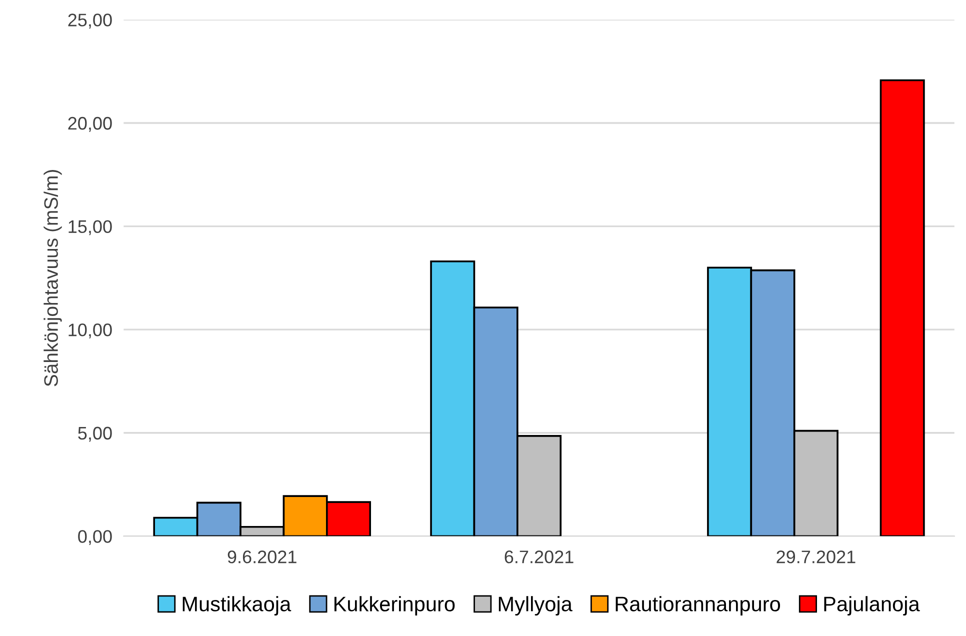 The height and width of the screenshot is (636, 966). What do you see at coordinates (90, 124) in the screenshot?
I see `y-tick-label: 20,00` at bounding box center [90, 124].